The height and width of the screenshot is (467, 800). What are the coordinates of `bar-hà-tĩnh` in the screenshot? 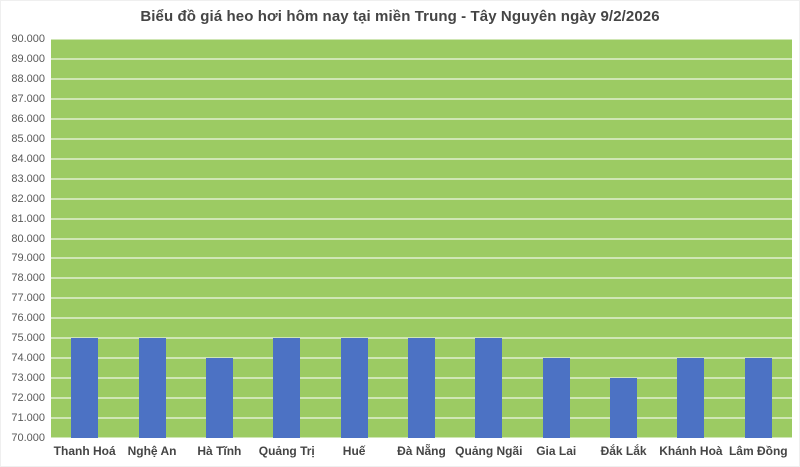 It's located at (219, 398).